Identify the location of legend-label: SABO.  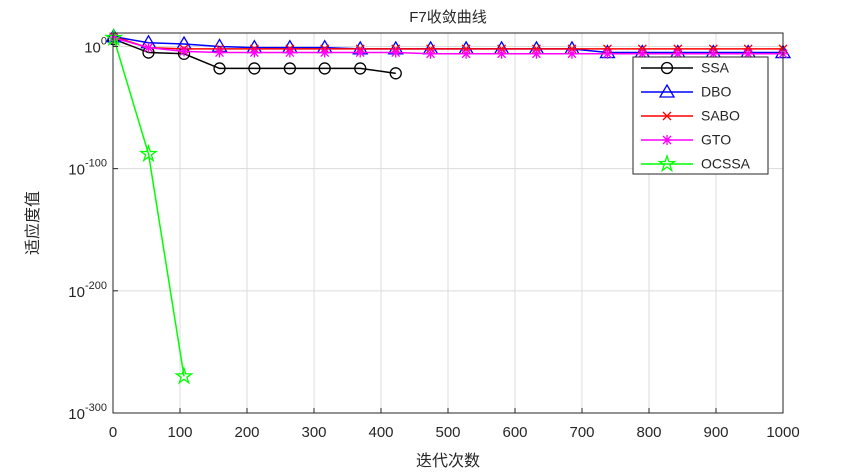
(720, 116).